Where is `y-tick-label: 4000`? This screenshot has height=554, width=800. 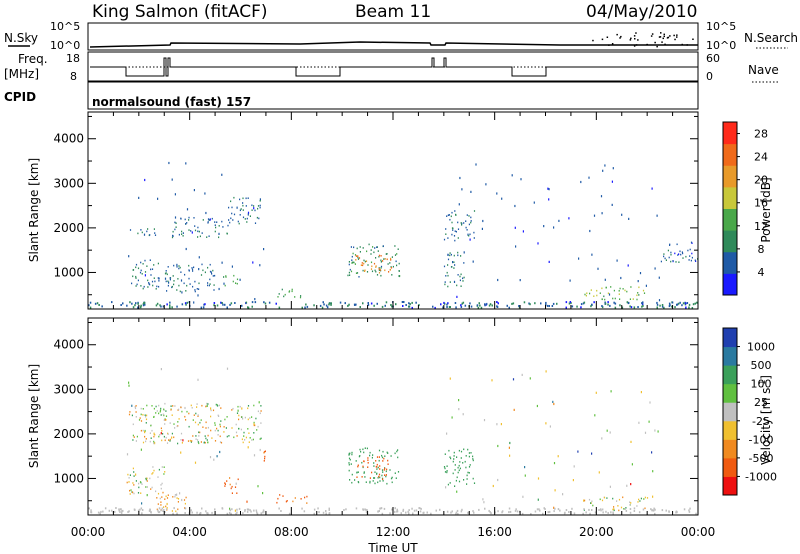
y-tick-label: 4000 is located at coordinates (68, 345).